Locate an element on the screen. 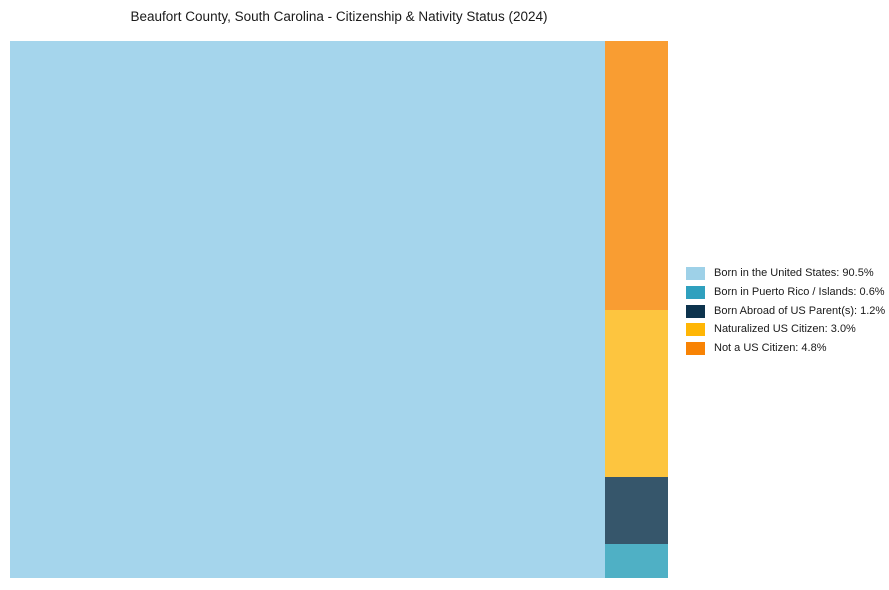  legend-item: Born in the United States: 90.5% is located at coordinates (785, 273).